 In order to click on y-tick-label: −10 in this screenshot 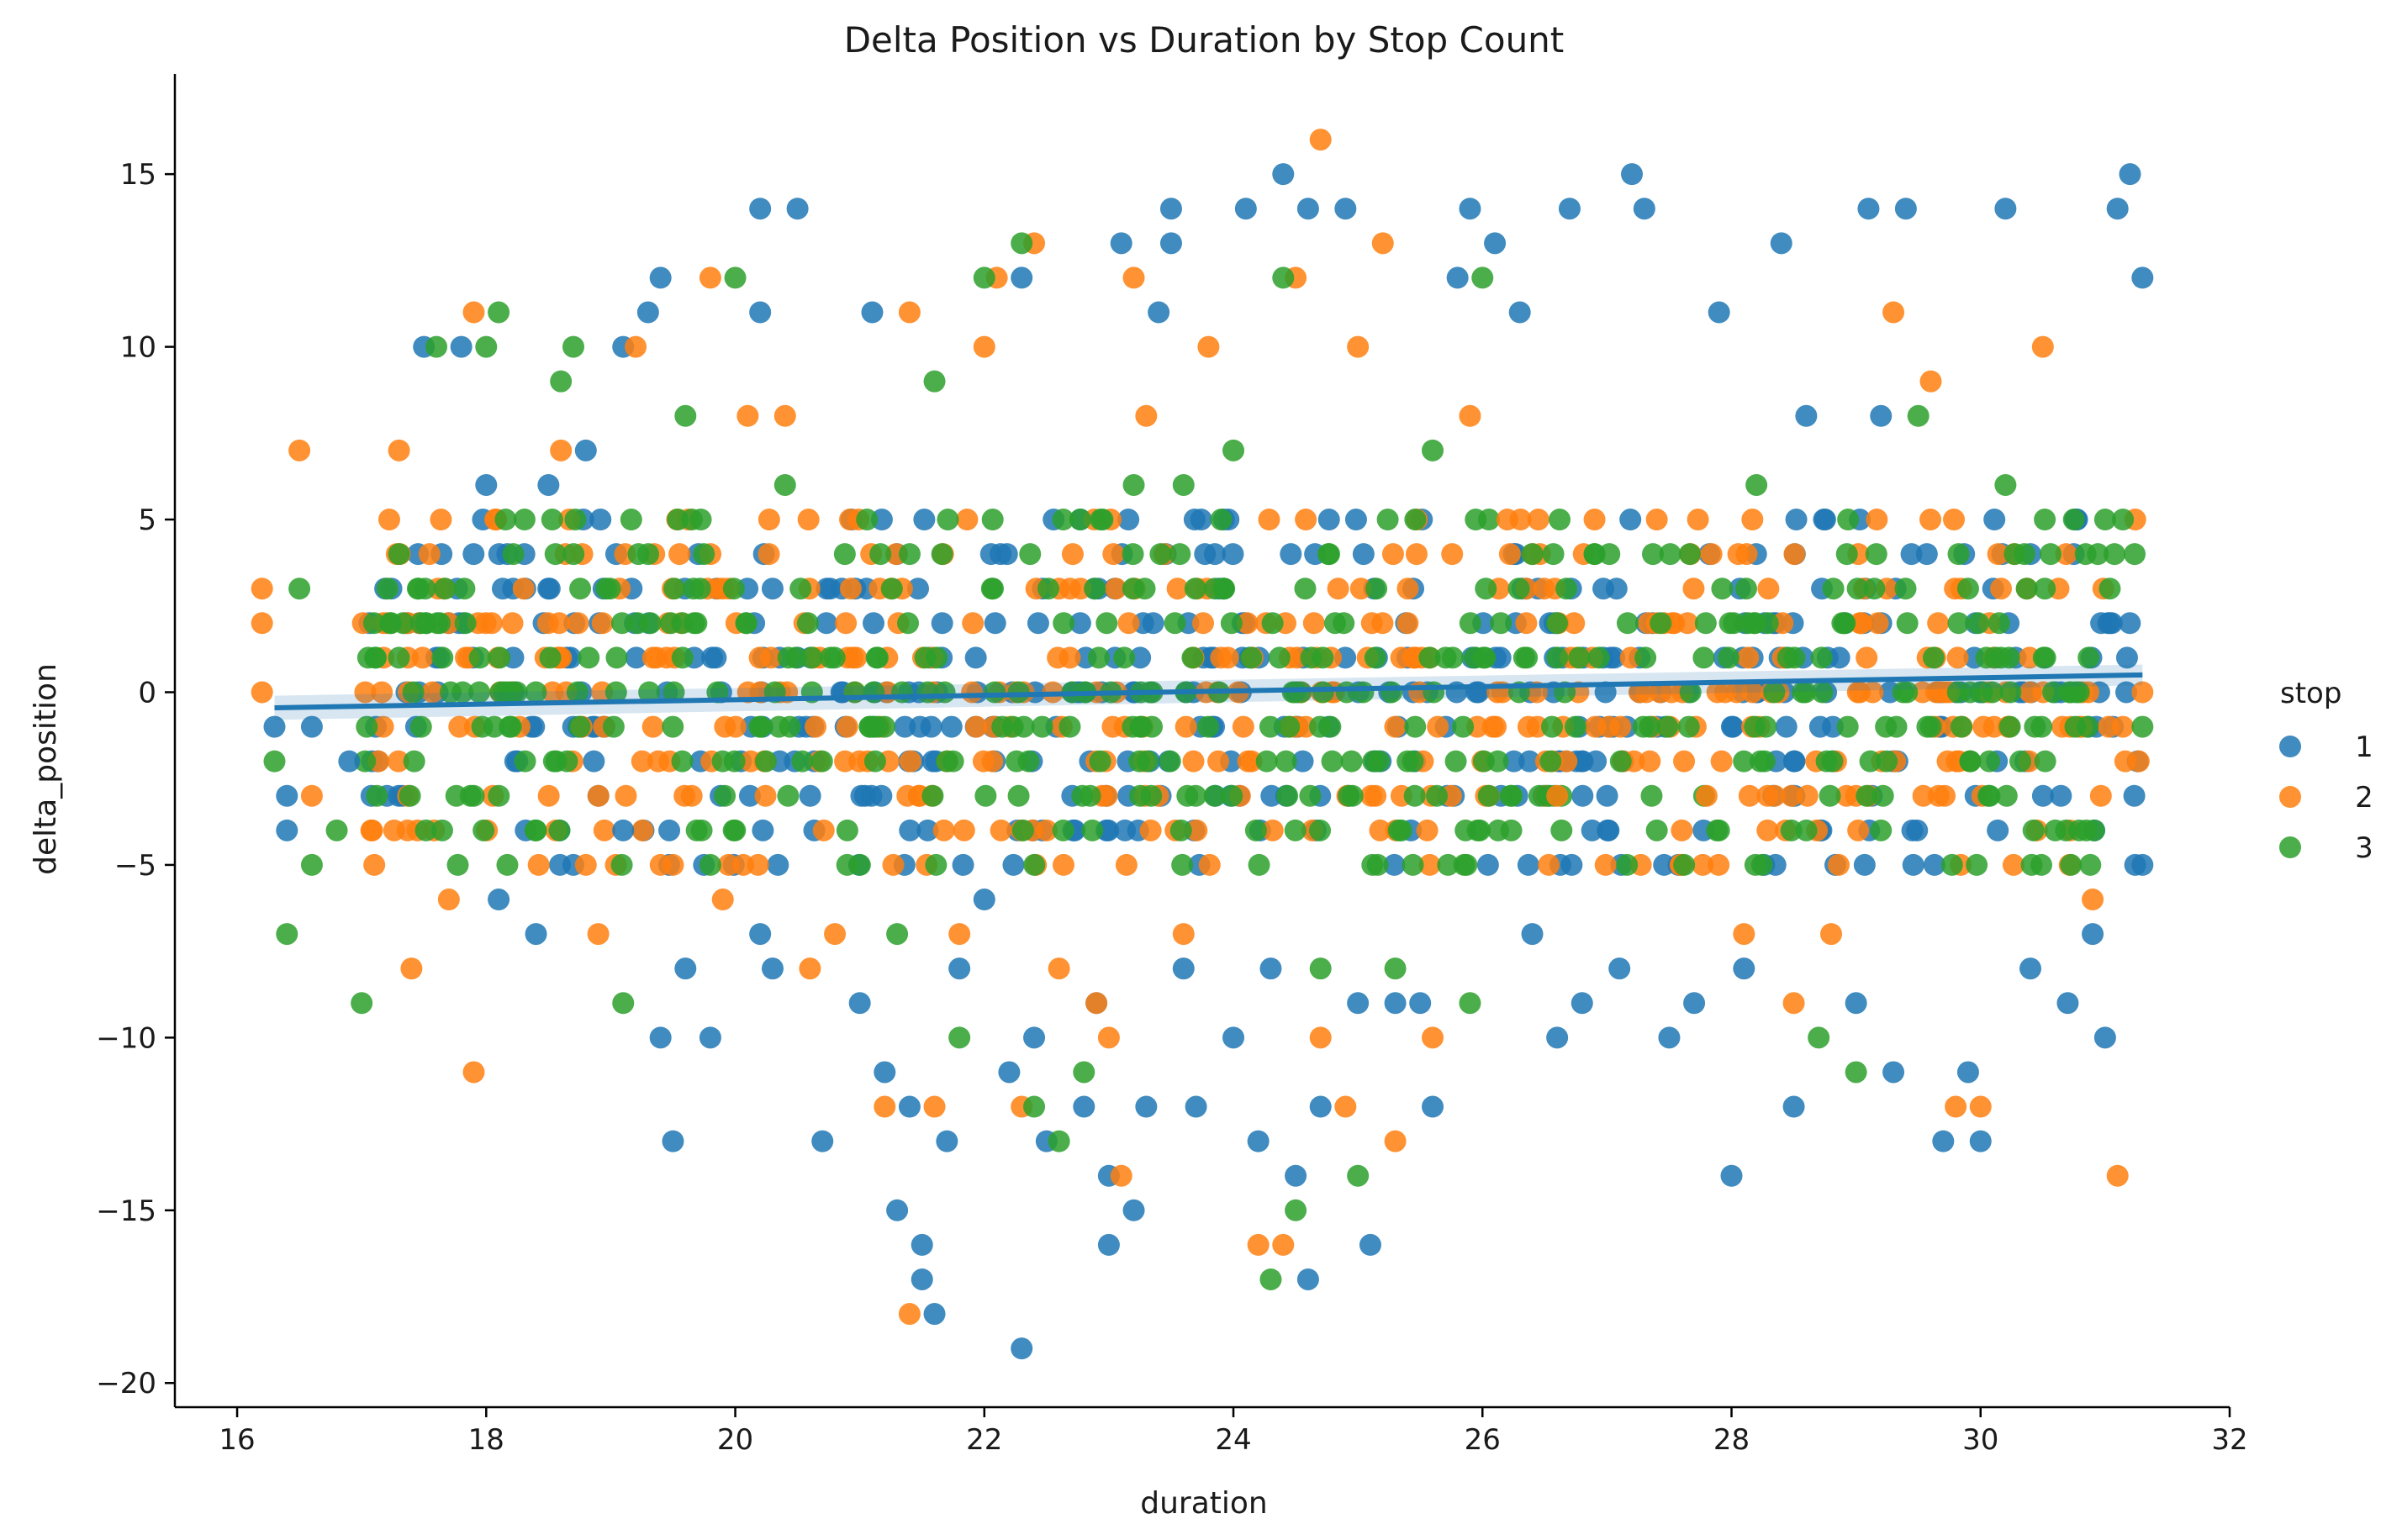, I will do `click(126, 1038)`.